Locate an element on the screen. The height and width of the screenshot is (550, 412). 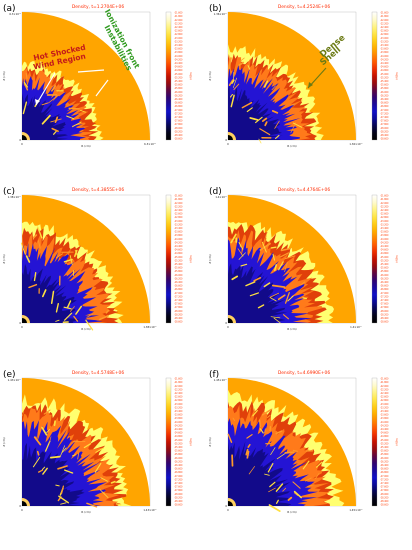
panel-title: Density, t=1.2704E+06 is located at coordinates (98, 7).